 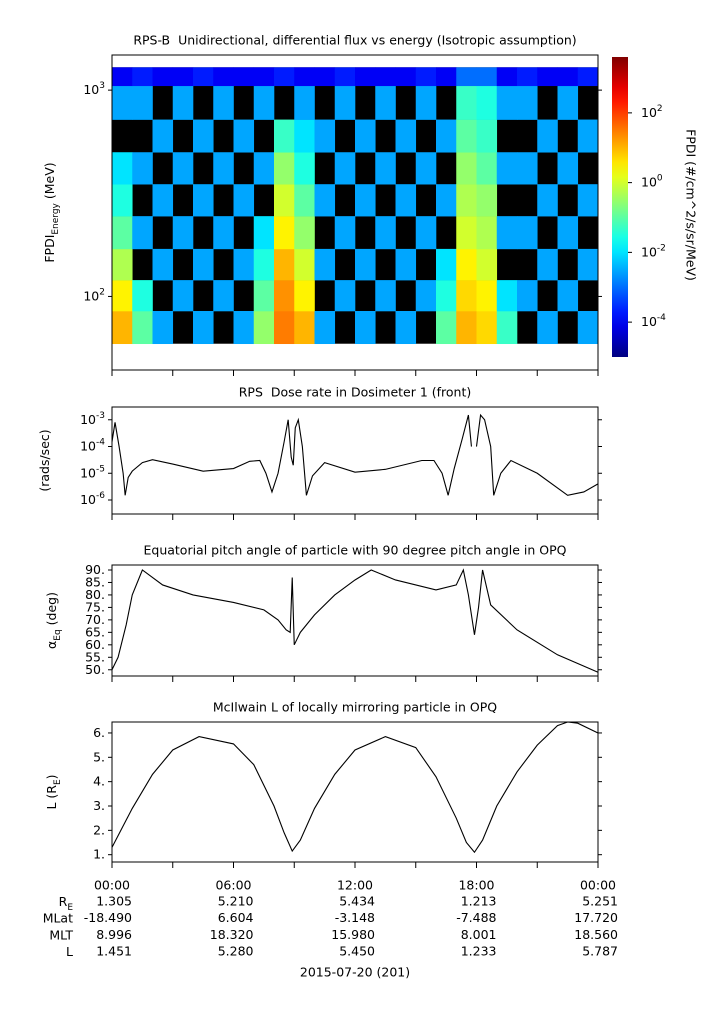 What do you see at coordinates (99, 756) in the screenshot?
I see `y-tick-label: 5.` at bounding box center [99, 756].